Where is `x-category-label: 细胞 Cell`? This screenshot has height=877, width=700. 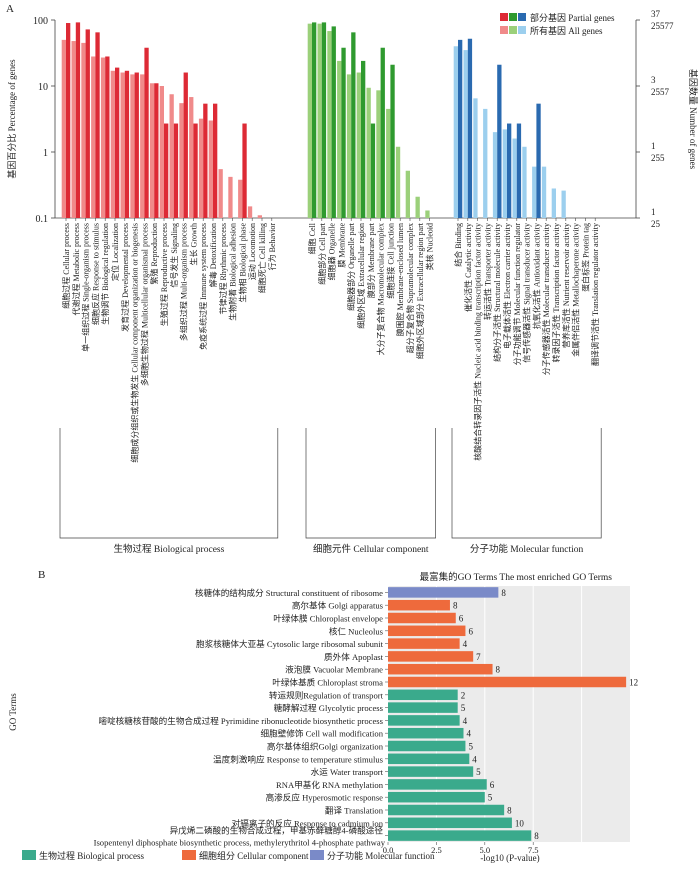
x-category-label: 细胞 Cell is located at coordinates (312, 238).